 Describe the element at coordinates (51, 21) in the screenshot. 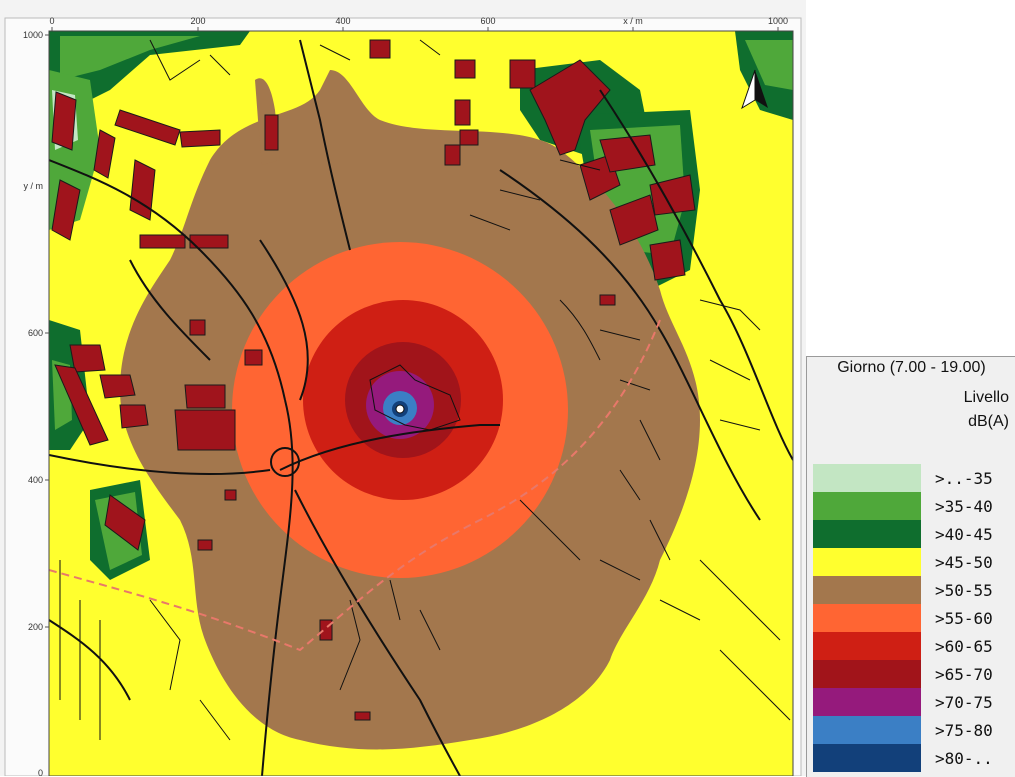

I see `x-tick-label: 0` at that location.